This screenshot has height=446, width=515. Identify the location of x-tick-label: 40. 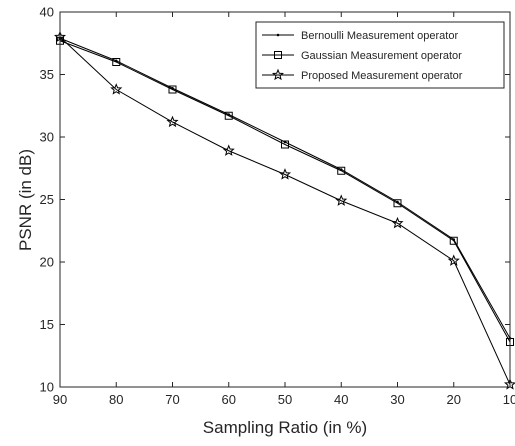
(341, 399).